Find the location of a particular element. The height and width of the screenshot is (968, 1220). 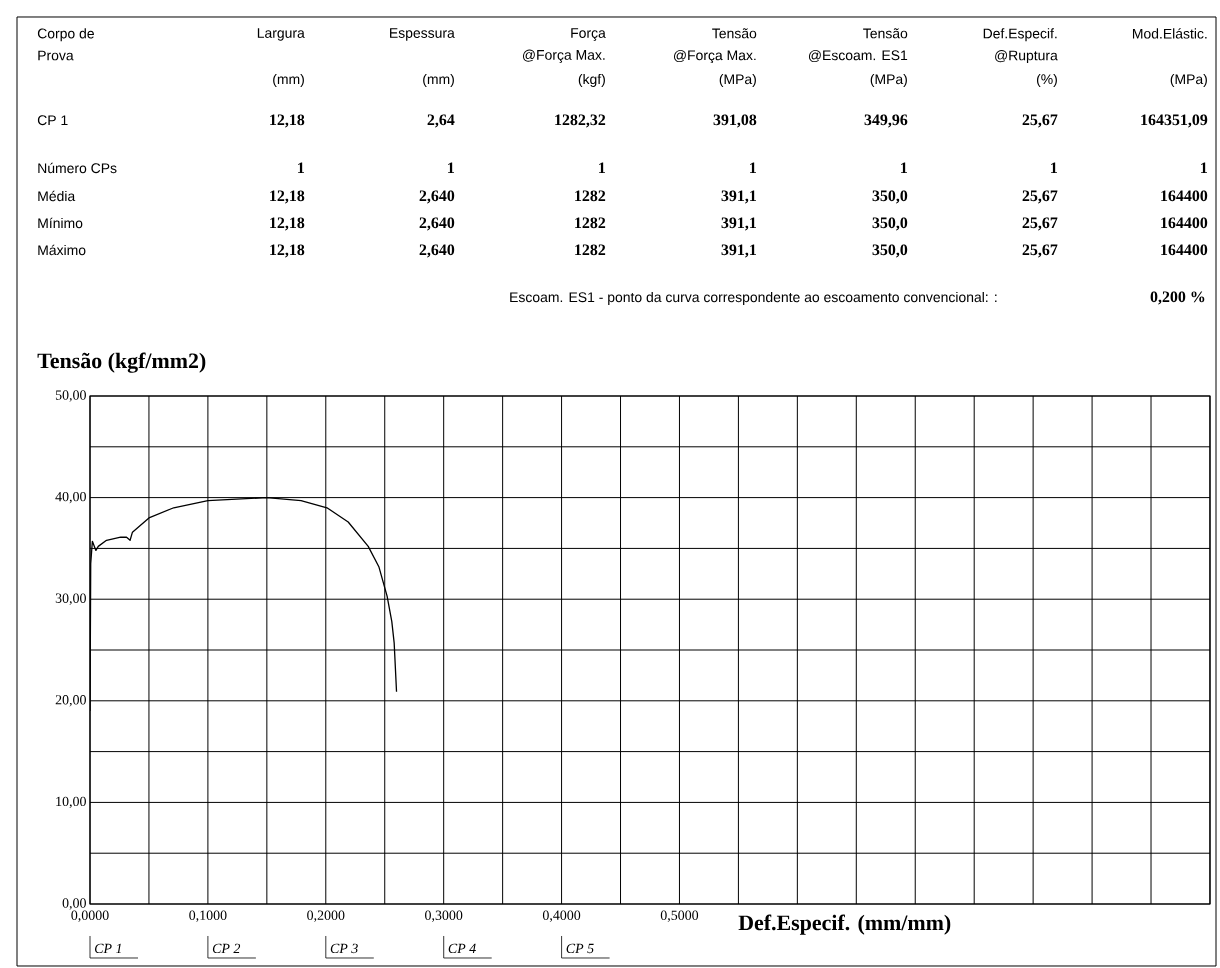

text: 164351,09 is located at coordinates (1174, 121).